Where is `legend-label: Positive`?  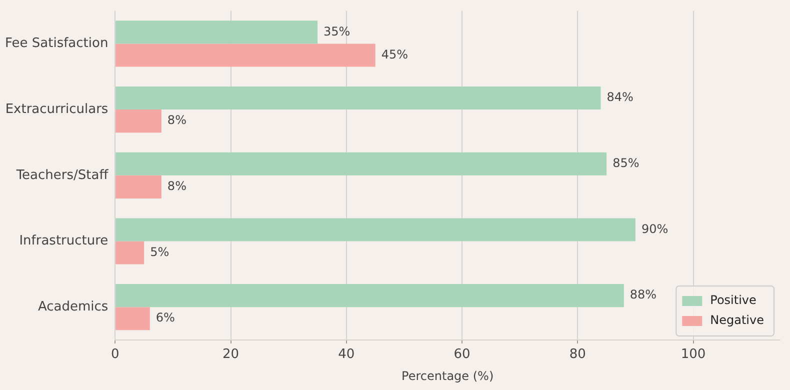
legend-label: Positive is located at coordinates (733, 300).